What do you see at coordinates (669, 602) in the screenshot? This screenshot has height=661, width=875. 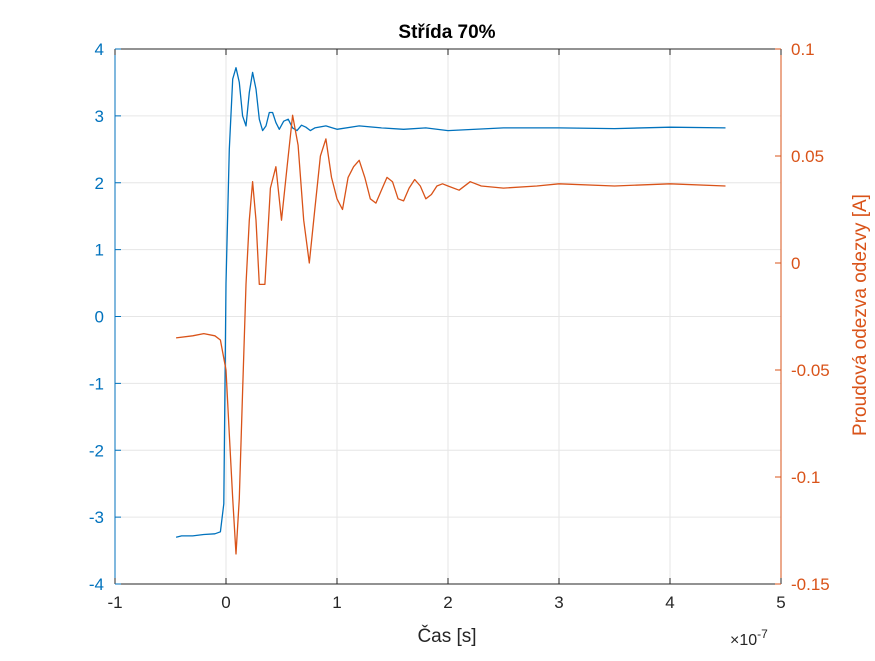 I see `x-tick-label: 4` at bounding box center [669, 602].